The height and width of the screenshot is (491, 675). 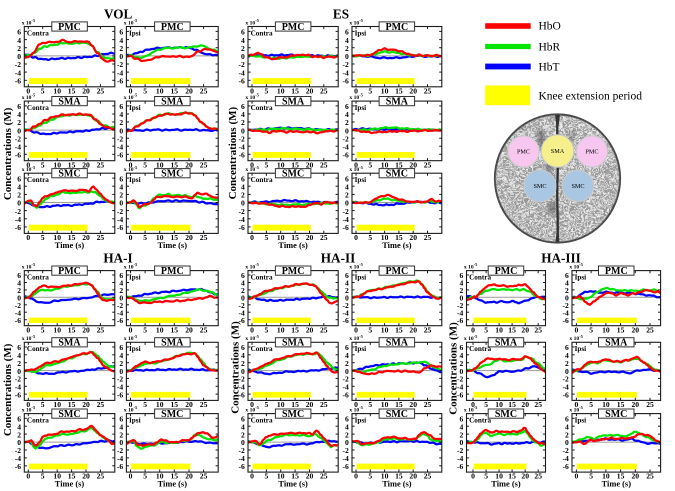 What do you see at coordinates (341, 13) in the screenshot?
I see `svg-text: ES` at bounding box center [341, 13].